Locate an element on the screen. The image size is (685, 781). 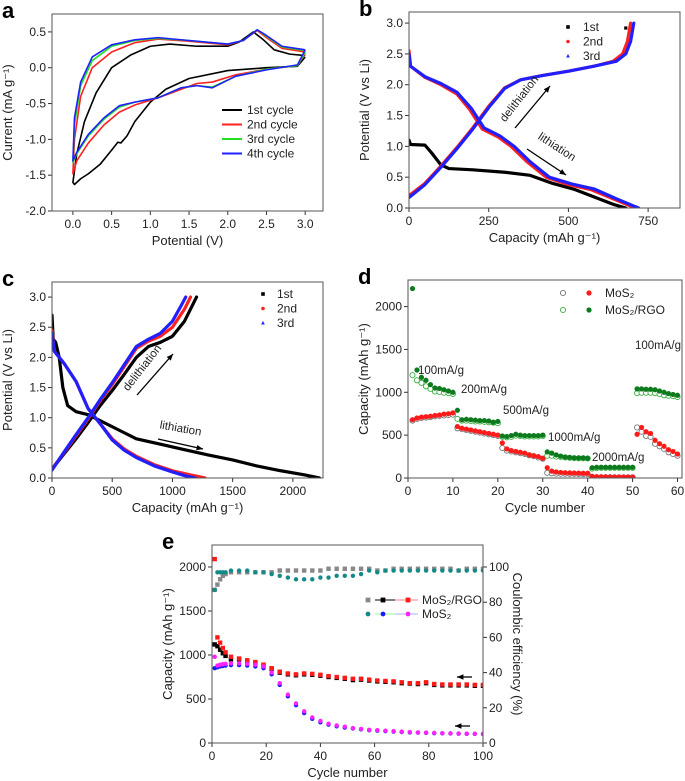
plot-area is located at coordinates (545, 381).